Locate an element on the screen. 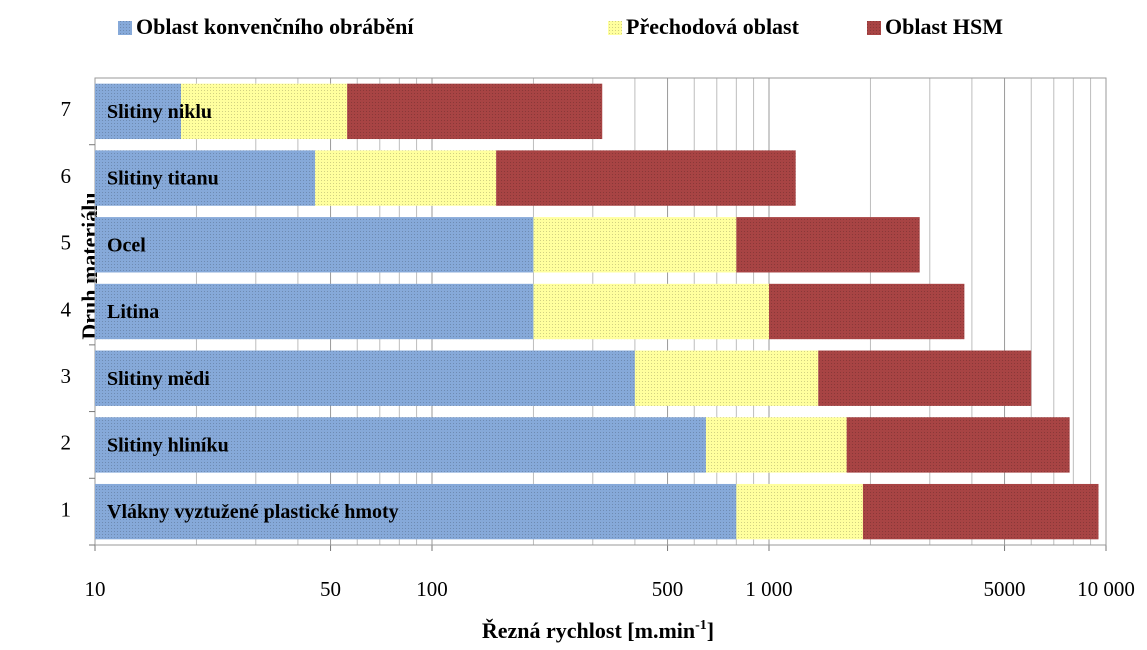 This screenshot has width=1147, height=650. legend-item: Oblast HSM is located at coordinates (935, 26).